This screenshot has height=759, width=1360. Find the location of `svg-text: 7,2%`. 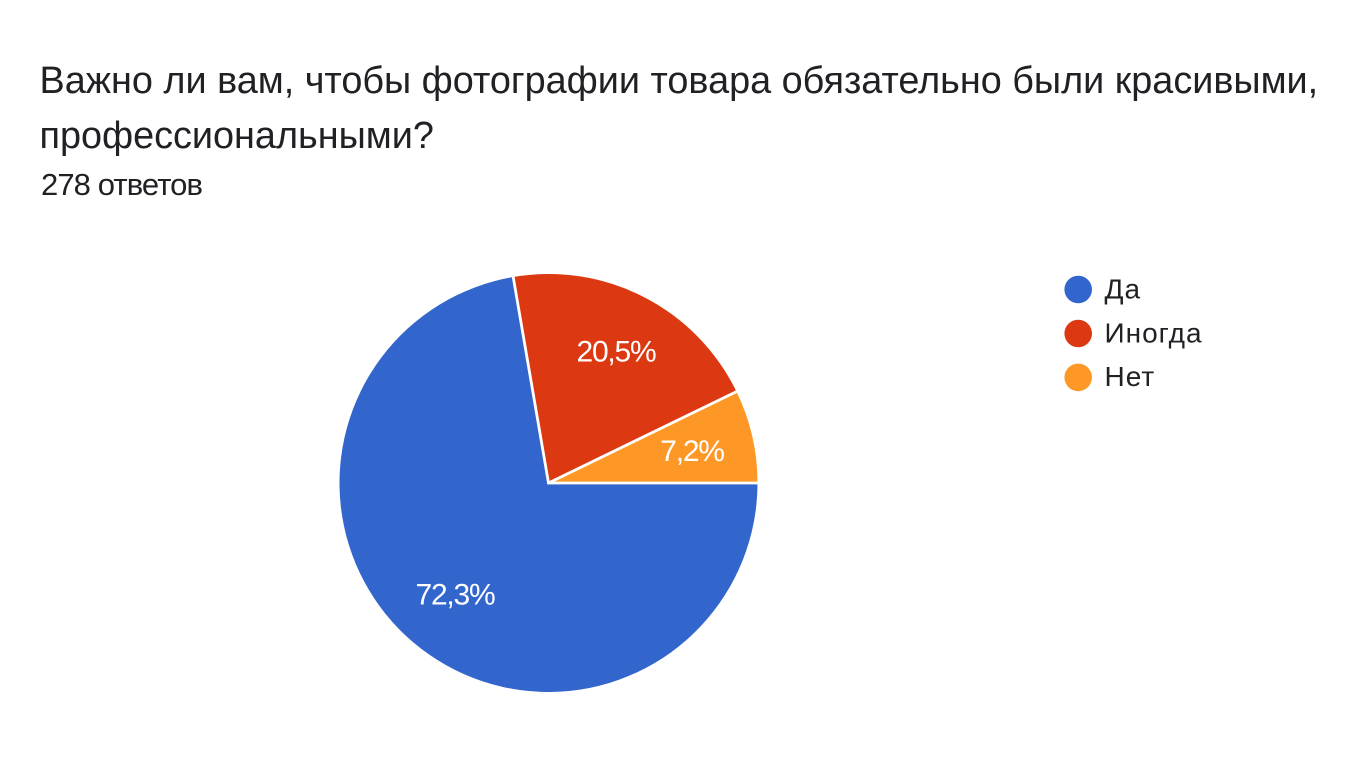

svg-text: 7,2% is located at coordinates (692, 451).